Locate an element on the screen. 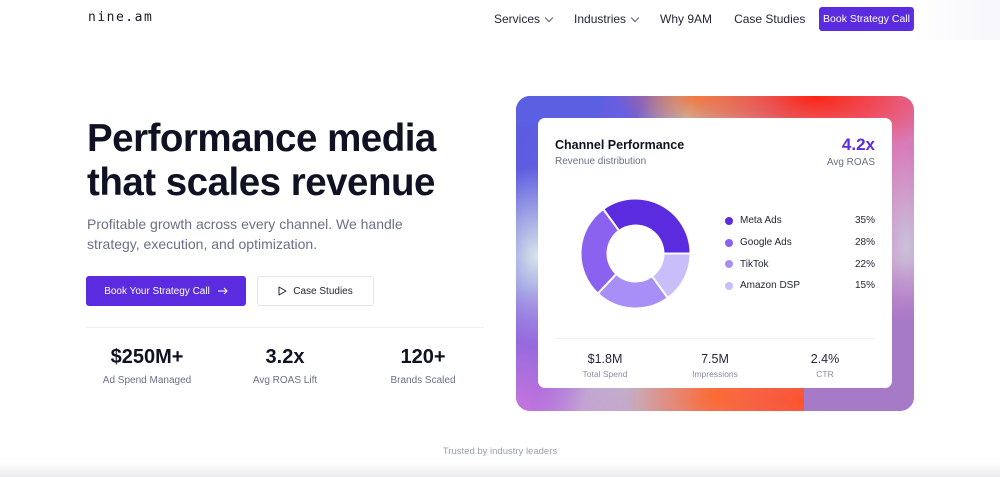 The width and height of the screenshot is (1000, 477). donut-slice-google-ads is located at coordinates (600, 251).